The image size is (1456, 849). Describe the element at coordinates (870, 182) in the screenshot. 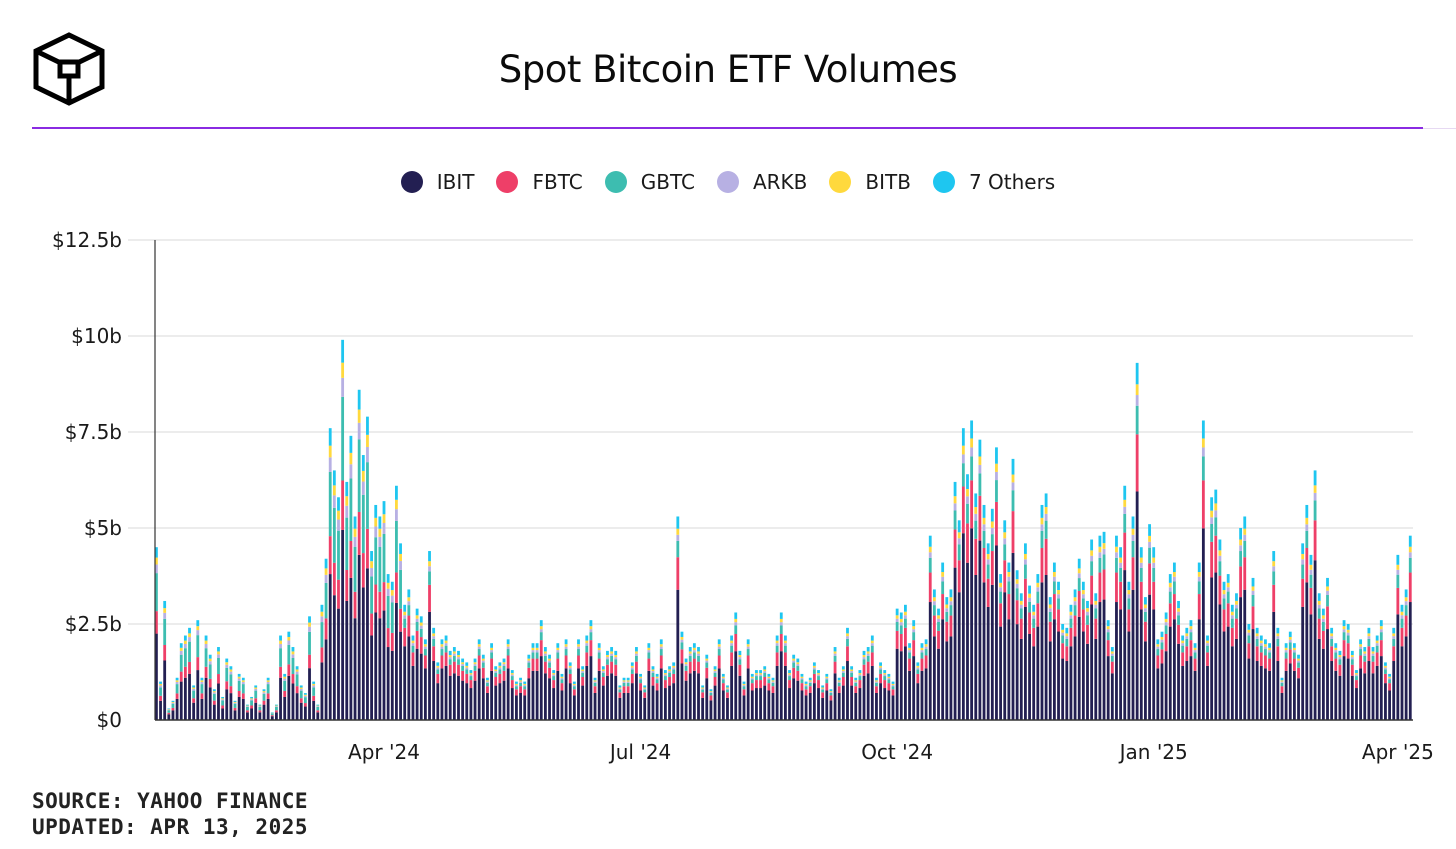

I see `legend-item-bitb: BITB` at that location.